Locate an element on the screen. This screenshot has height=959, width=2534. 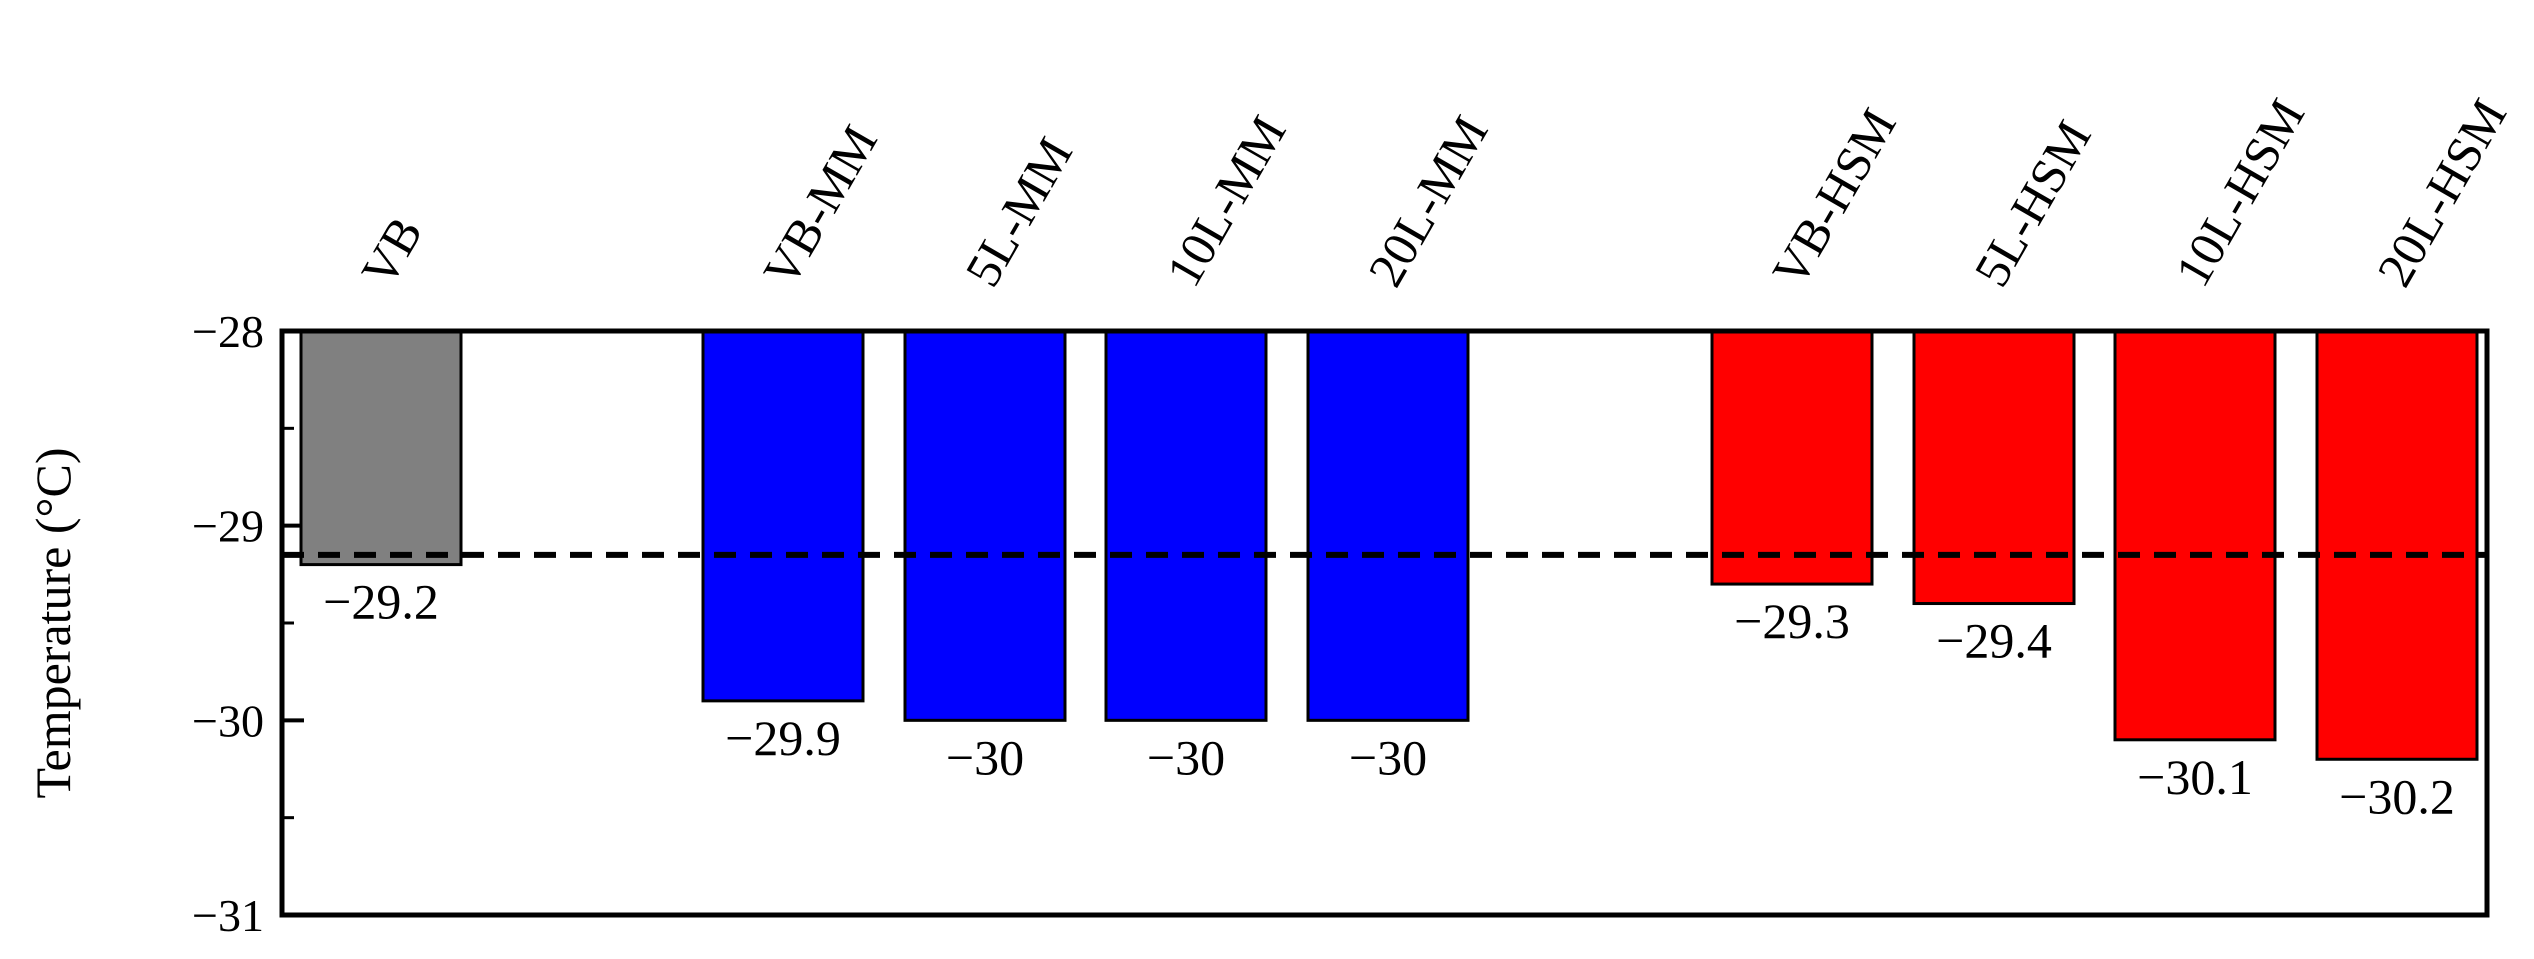
data-label: −30.1 is located at coordinates (2195, 777).